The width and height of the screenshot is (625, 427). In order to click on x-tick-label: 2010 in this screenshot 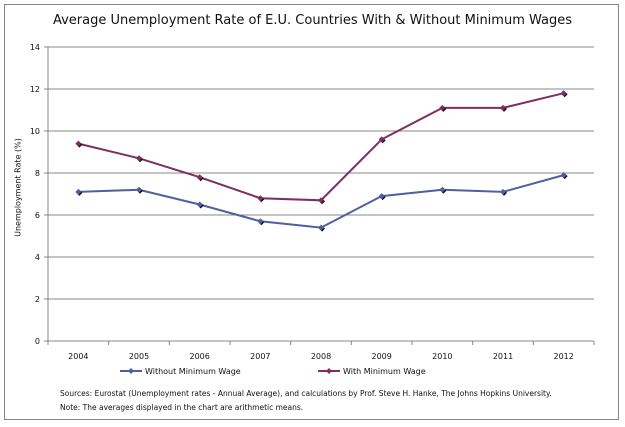, I will do `click(442, 356)`.